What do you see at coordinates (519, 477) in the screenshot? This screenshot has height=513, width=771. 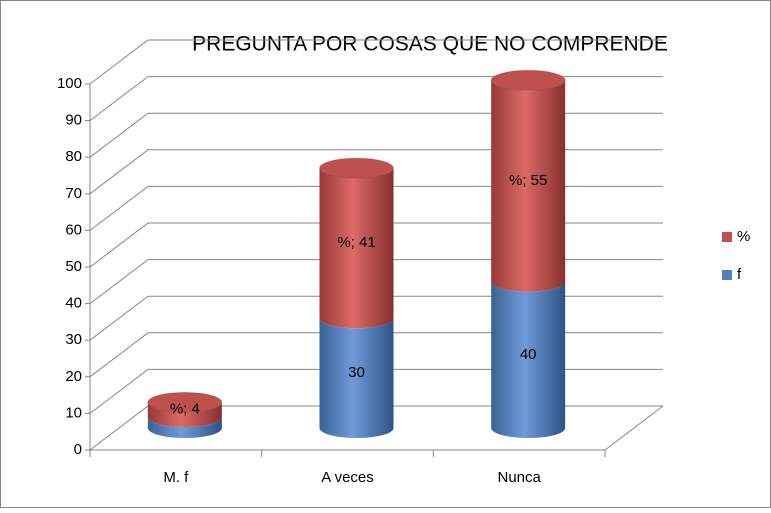 I see `x-tick-label: Nunca` at bounding box center [519, 477].